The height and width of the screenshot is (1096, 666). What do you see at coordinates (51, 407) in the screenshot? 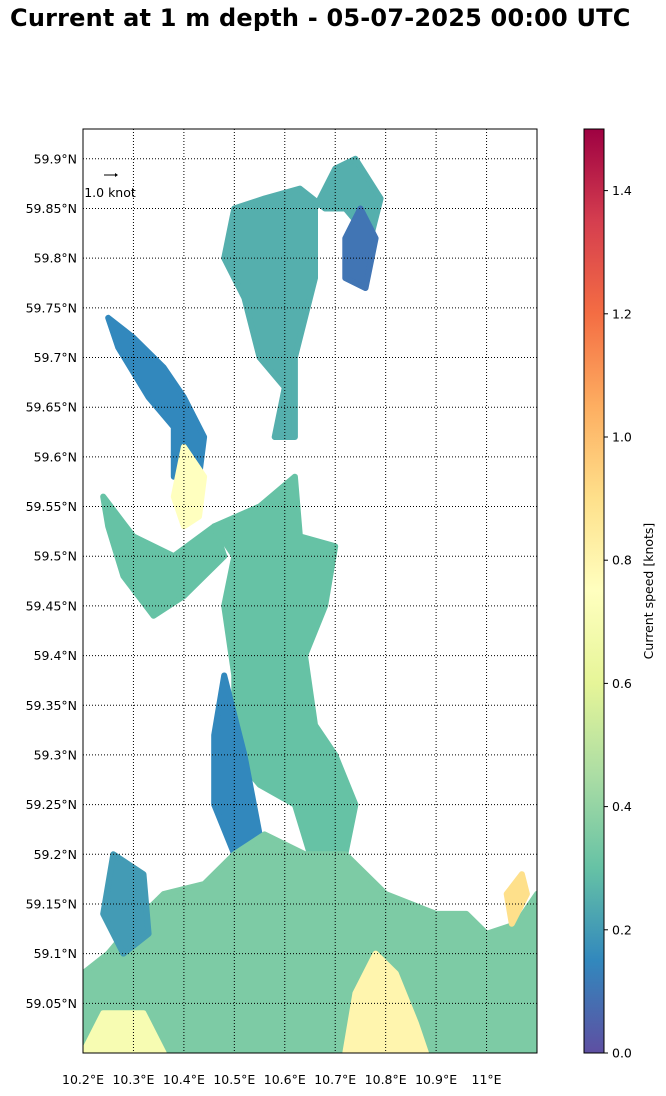
I see `y-tick-label: 59.65°N` at bounding box center [51, 407].